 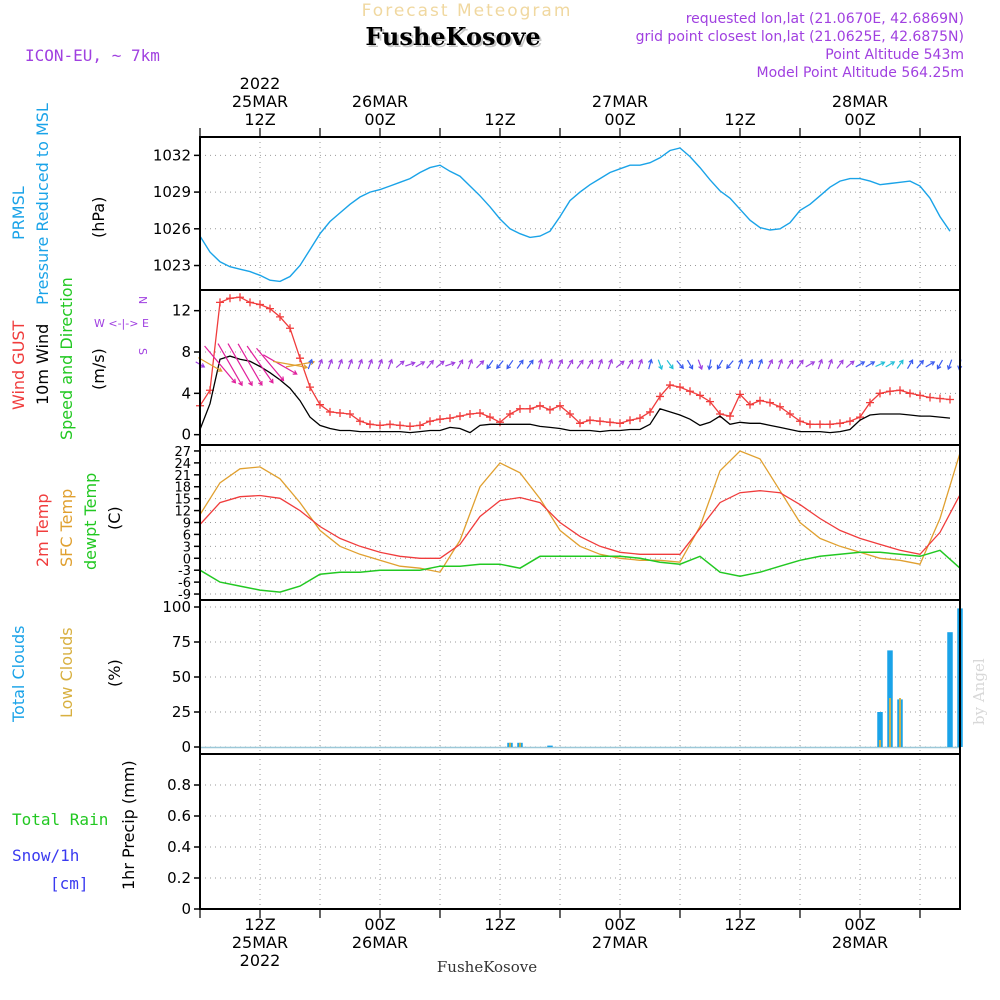 I want to click on panel-frame-pressure, so click(x=580, y=213).